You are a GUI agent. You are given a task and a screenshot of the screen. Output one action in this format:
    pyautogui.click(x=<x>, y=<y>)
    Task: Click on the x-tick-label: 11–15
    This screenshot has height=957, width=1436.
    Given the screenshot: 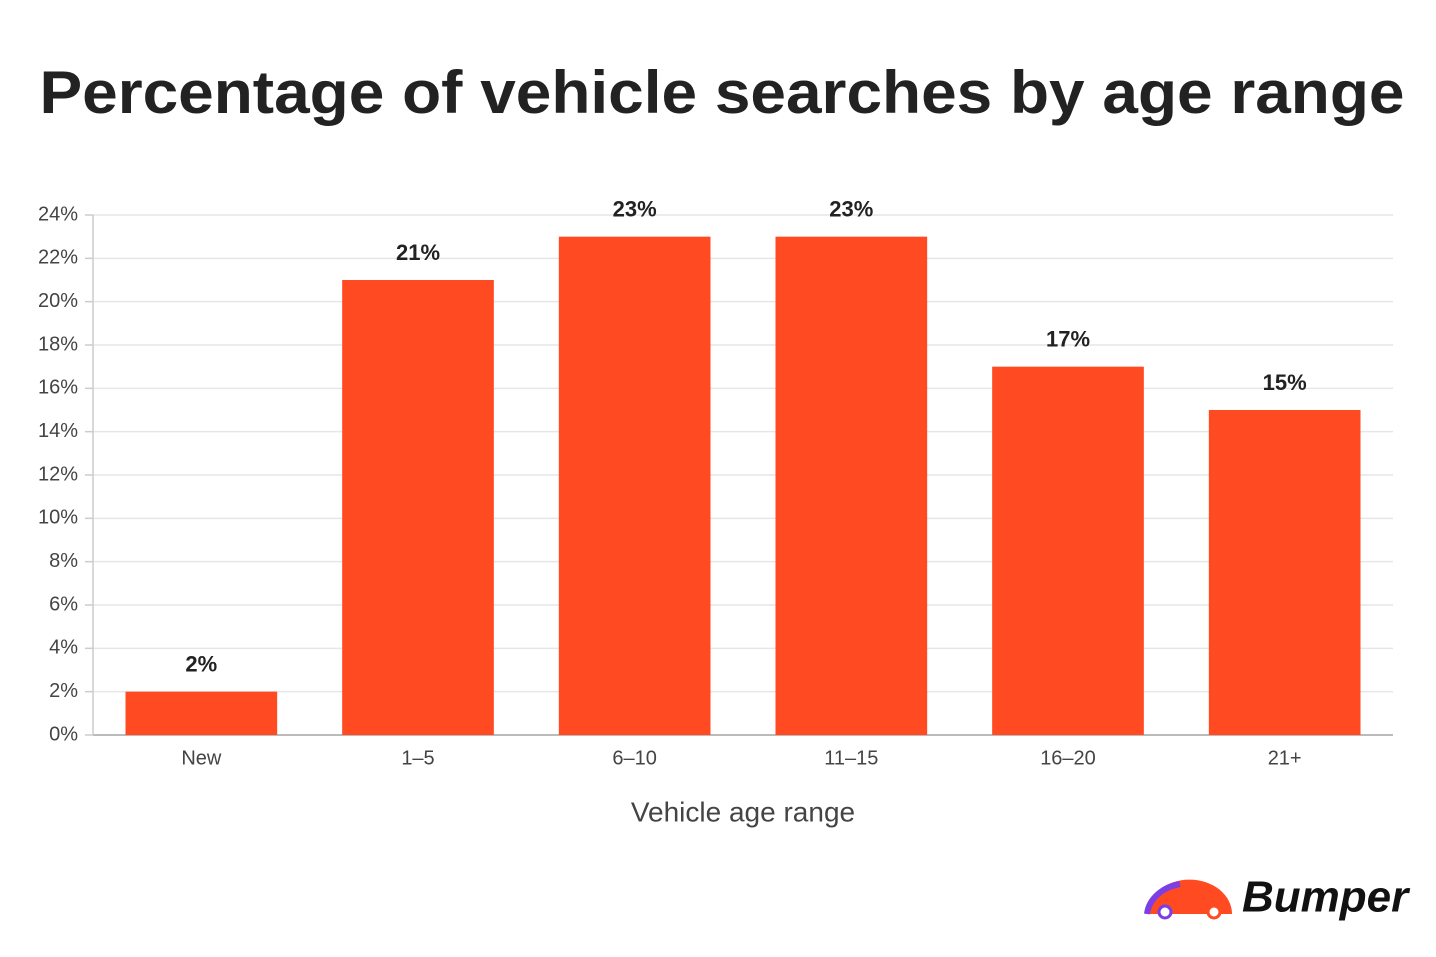 What is the action you would take?
    pyautogui.click(x=851, y=758)
    